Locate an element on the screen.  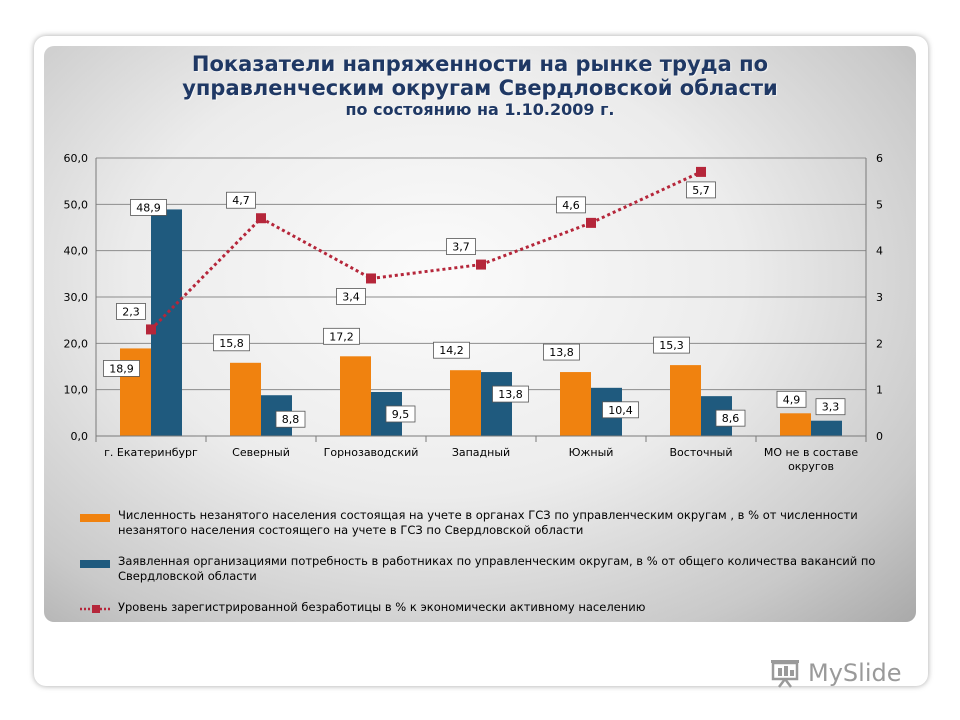
bar-label-unemployed: 14,2 is located at coordinates (451, 350).